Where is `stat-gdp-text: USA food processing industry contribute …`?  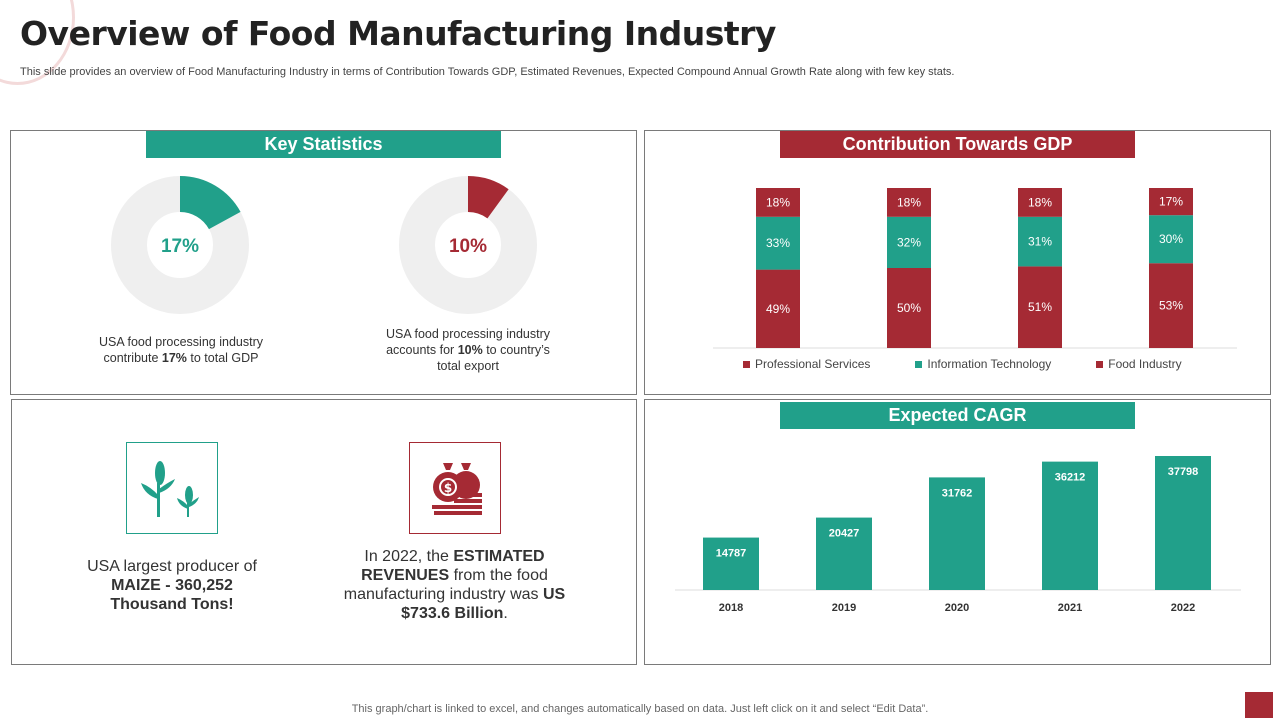
stat-gdp-text: USA food processing industry contribute … is located at coordinates (181, 350).